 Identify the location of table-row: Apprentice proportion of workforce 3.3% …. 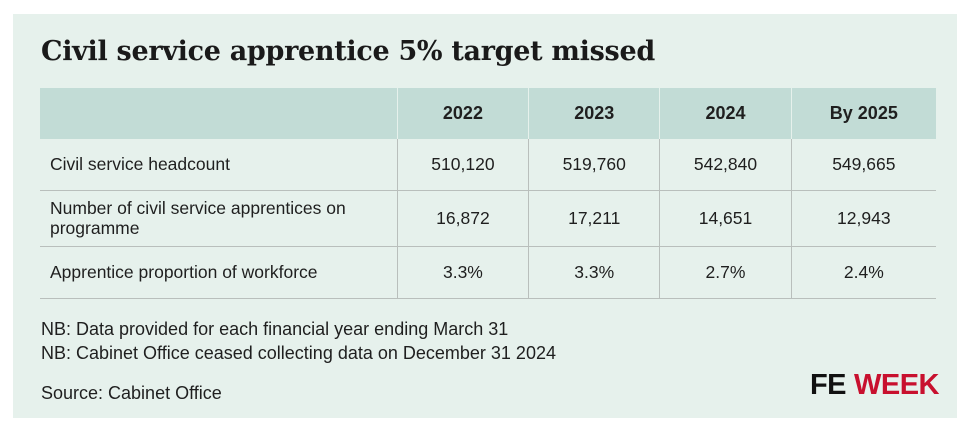
(488, 272).